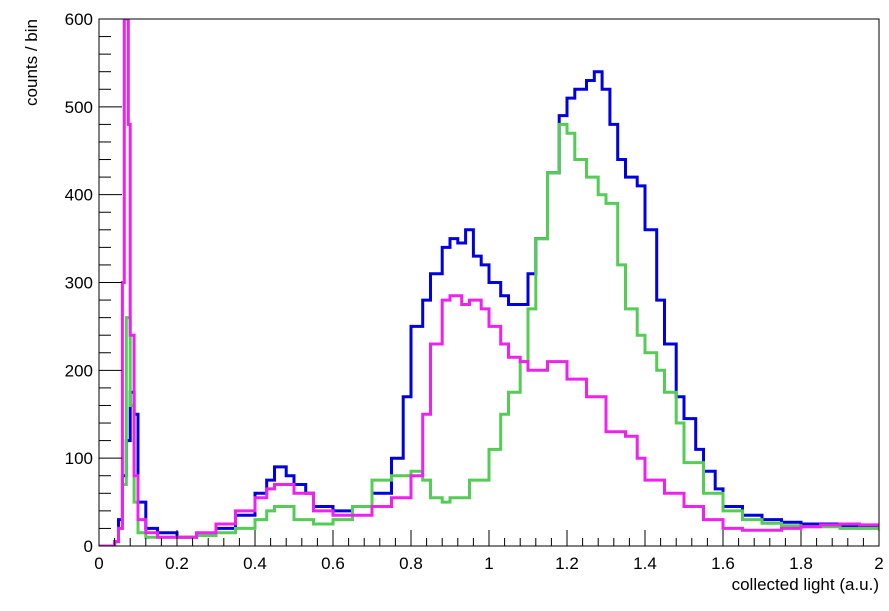 Image resolution: width=889 pixels, height=611 pixels. What do you see at coordinates (255, 563) in the screenshot?
I see `x-tick-label: 0.4` at bounding box center [255, 563].